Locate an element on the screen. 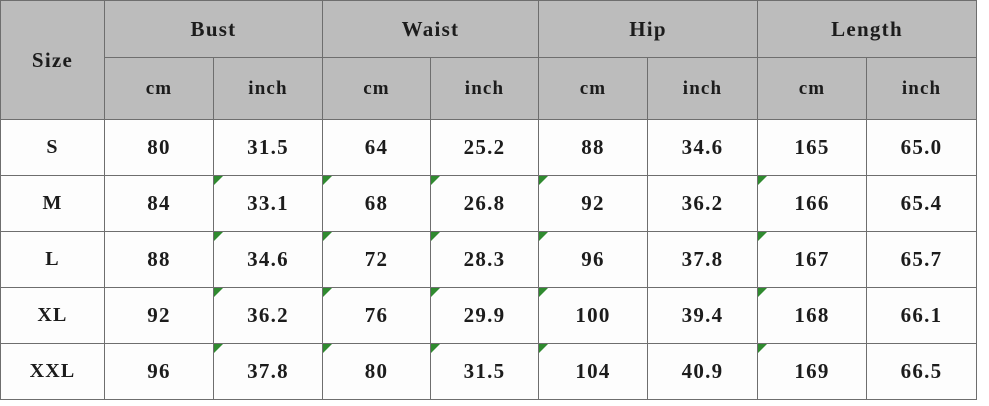 The image size is (989, 406). cell-waist-inch: 31.5 is located at coordinates (484, 371).